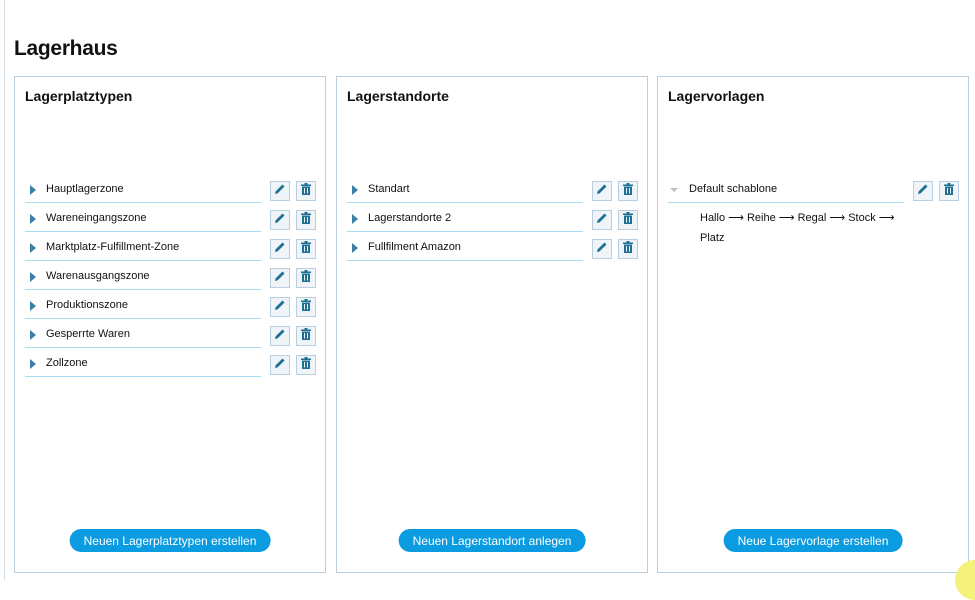 The height and width of the screenshot is (600, 975). Describe the element at coordinates (465, 219) in the screenshot. I see `item-label: Lagerstandorte 2` at that location.